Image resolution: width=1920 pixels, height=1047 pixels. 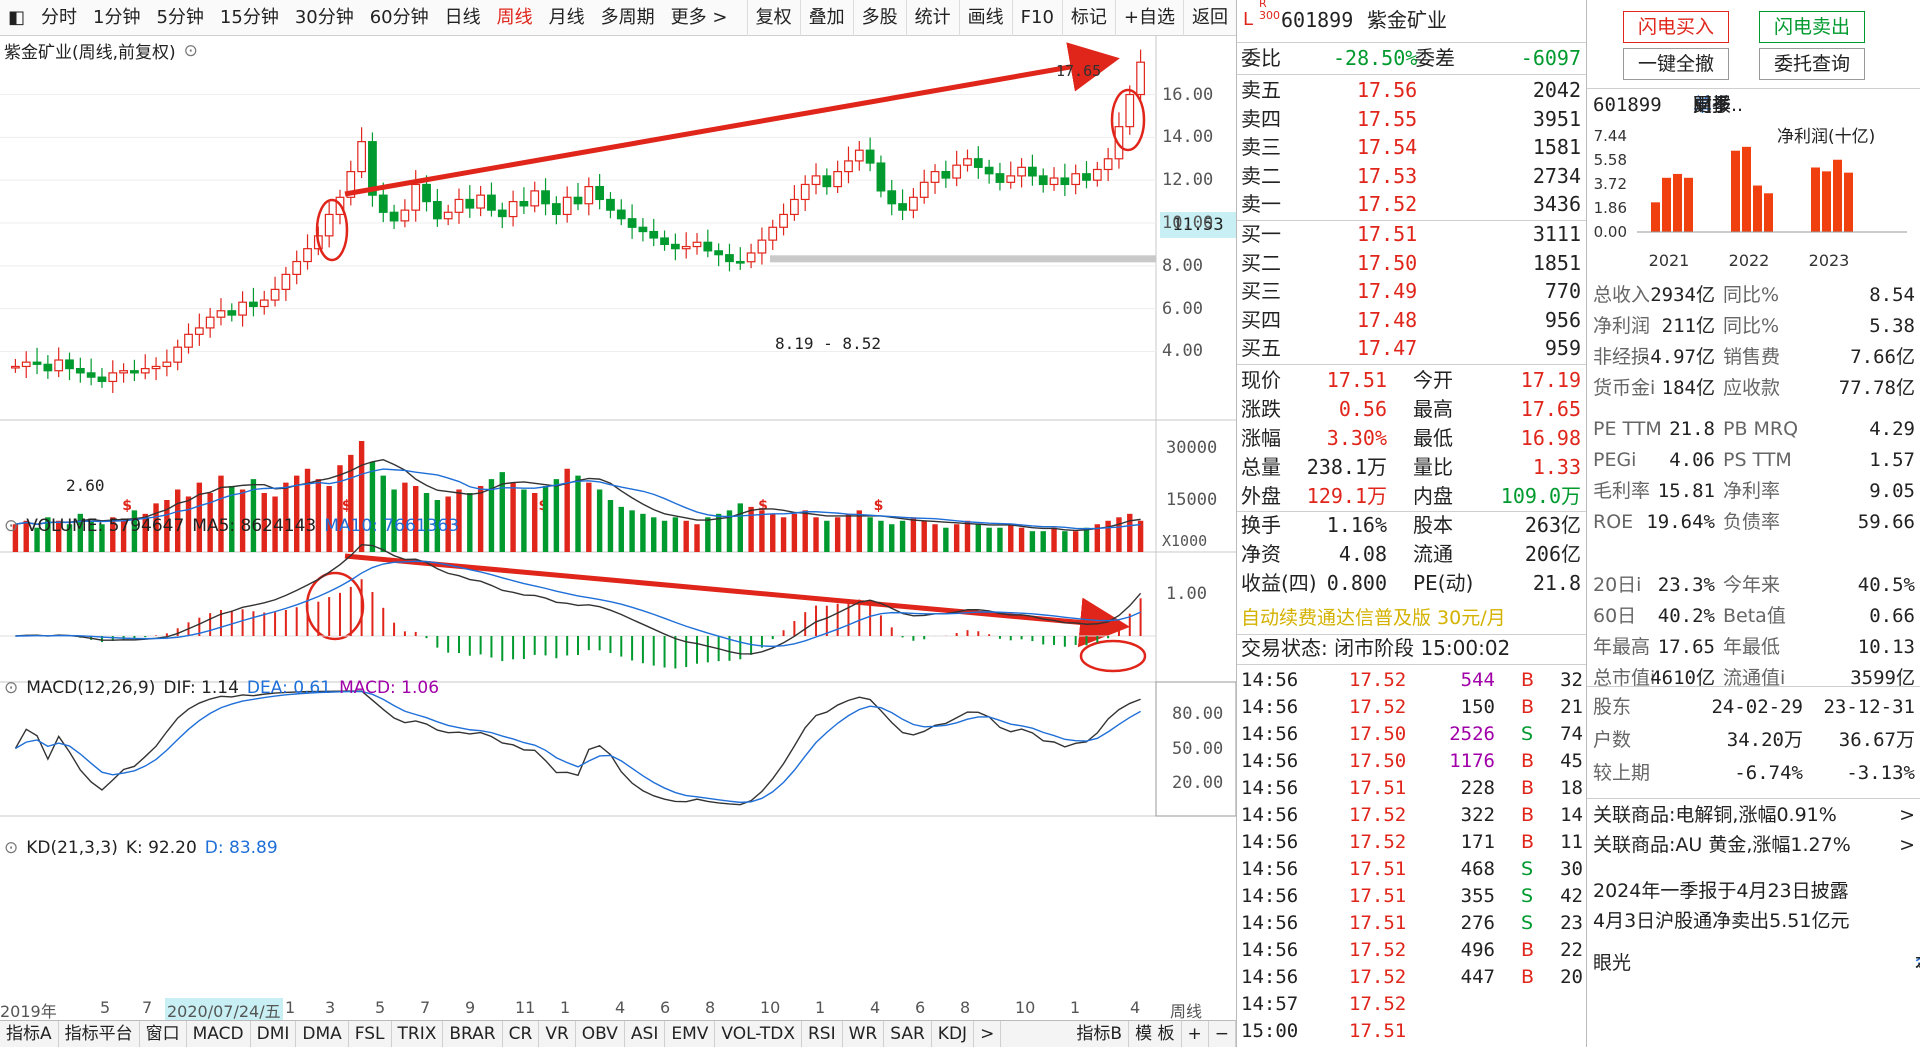 What do you see at coordinates (59, 17) in the screenshot?
I see `period-tab-0: 分时` at bounding box center [59, 17].